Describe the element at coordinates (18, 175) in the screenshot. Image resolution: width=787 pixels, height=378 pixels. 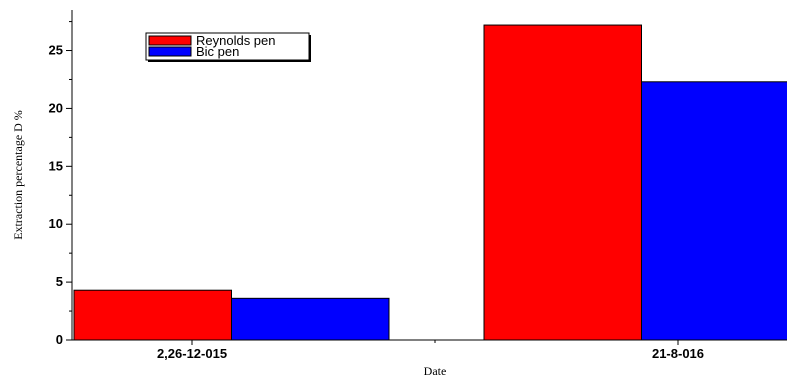
I see `y-axis-title: Extraction percentage D %` at that location.